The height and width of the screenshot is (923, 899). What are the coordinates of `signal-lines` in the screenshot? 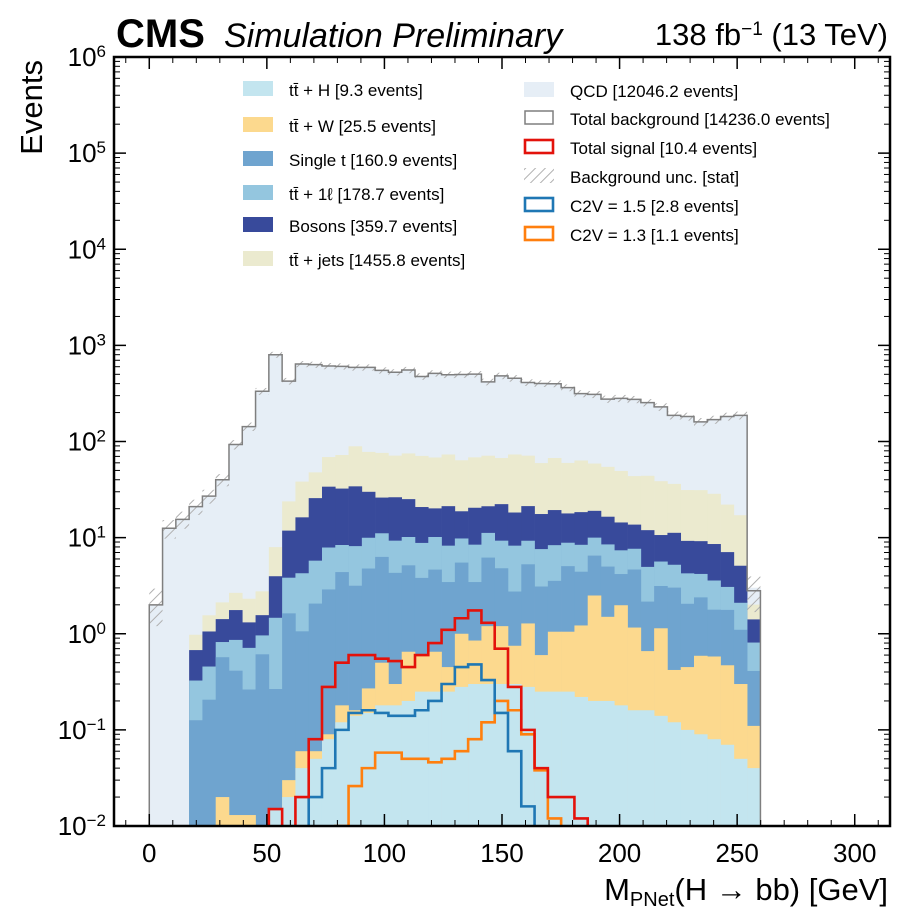 It's located at (428, 717).